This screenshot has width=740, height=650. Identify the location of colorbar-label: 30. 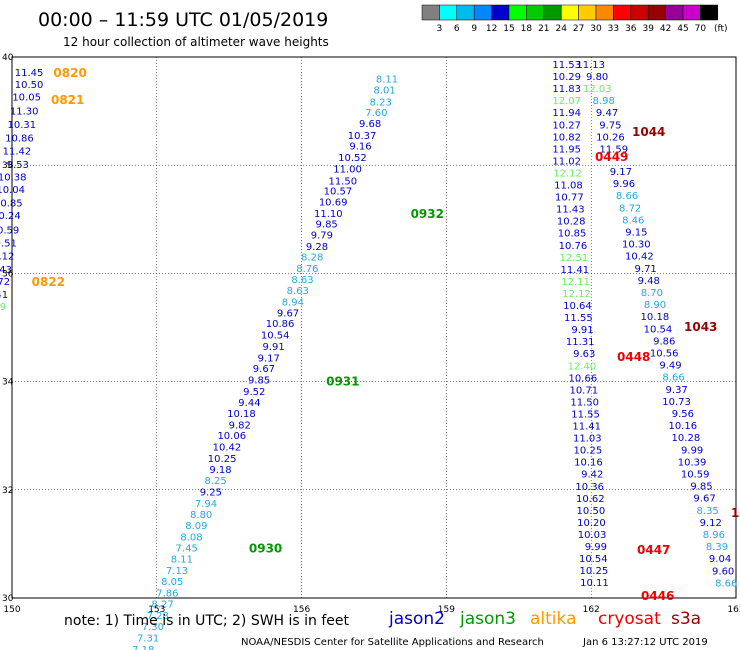
(596, 29).